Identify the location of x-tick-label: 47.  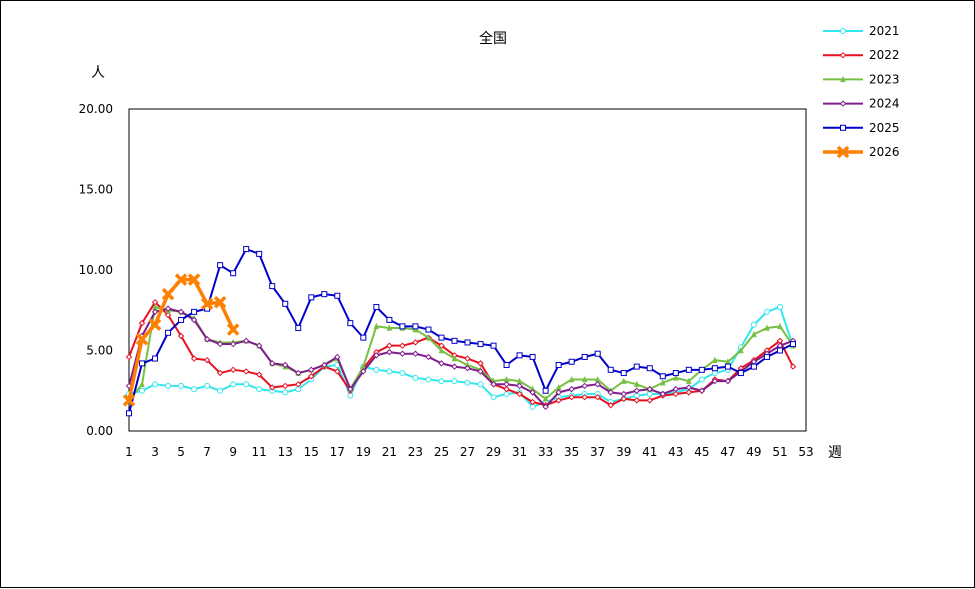
(727, 452).